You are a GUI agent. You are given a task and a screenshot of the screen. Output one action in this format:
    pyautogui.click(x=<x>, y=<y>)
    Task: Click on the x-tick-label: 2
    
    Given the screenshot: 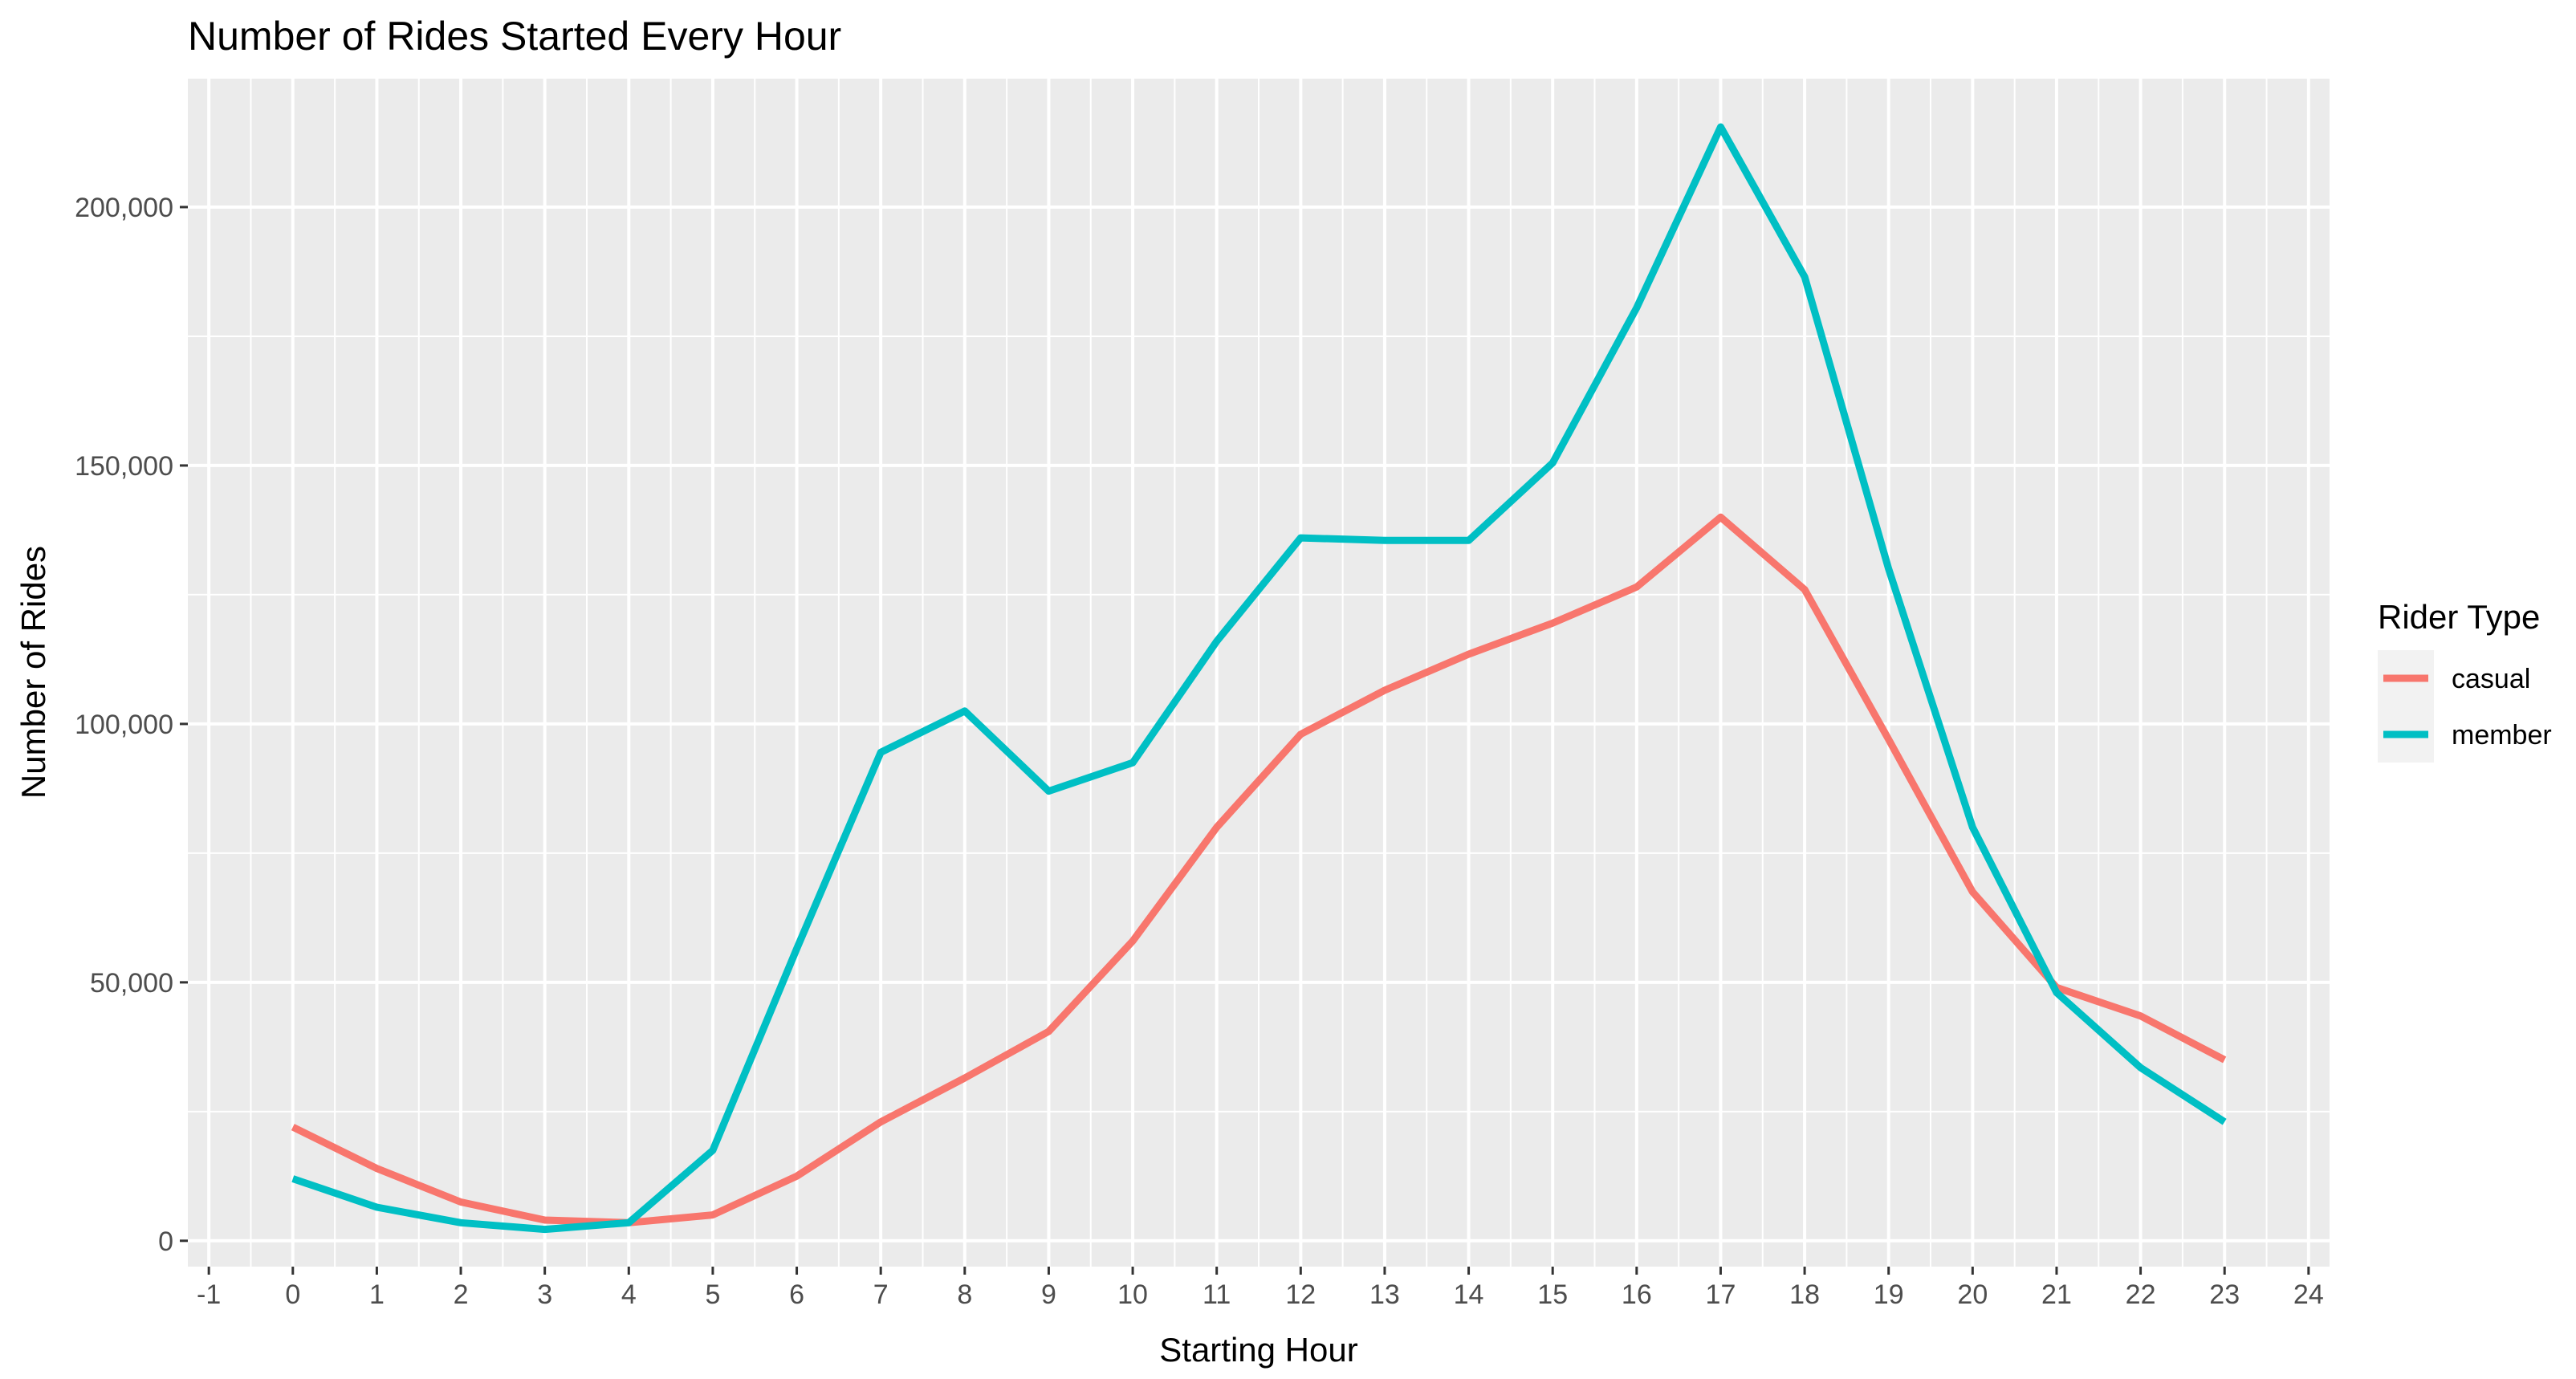 What is the action you would take?
    pyautogui.click(x=461, y=1294)
    